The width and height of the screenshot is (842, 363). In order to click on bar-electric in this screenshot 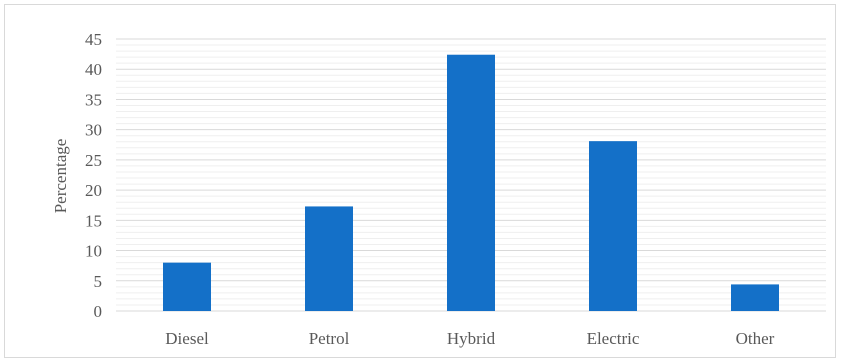, I will do `click(613, 226)`.